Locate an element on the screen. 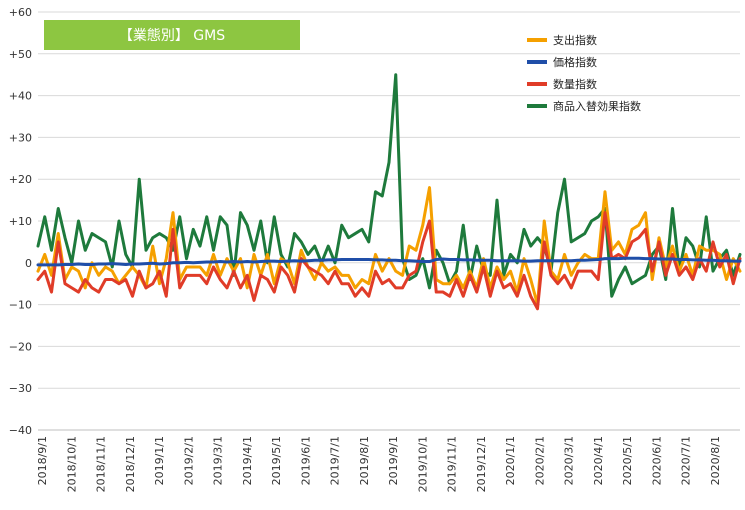 Image resolution: width=745 pixels, height=510 pixels. y-tick-label: −10 is located at coordinates (20, 305).